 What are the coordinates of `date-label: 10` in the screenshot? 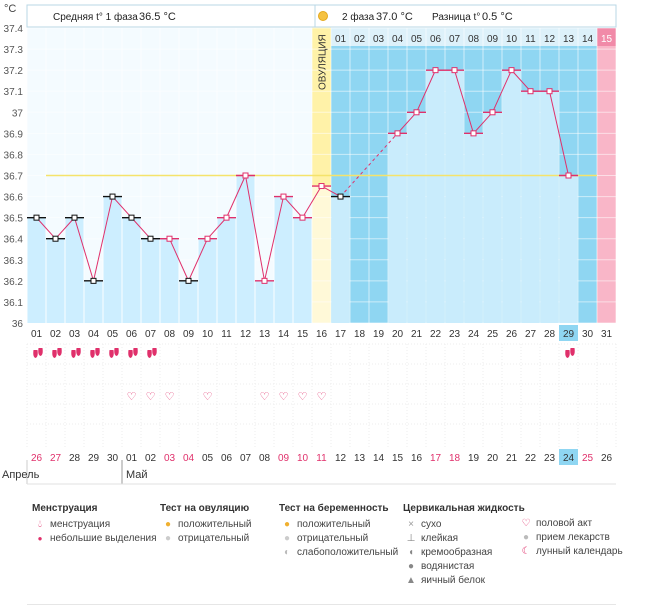 It's located at (303, 458).